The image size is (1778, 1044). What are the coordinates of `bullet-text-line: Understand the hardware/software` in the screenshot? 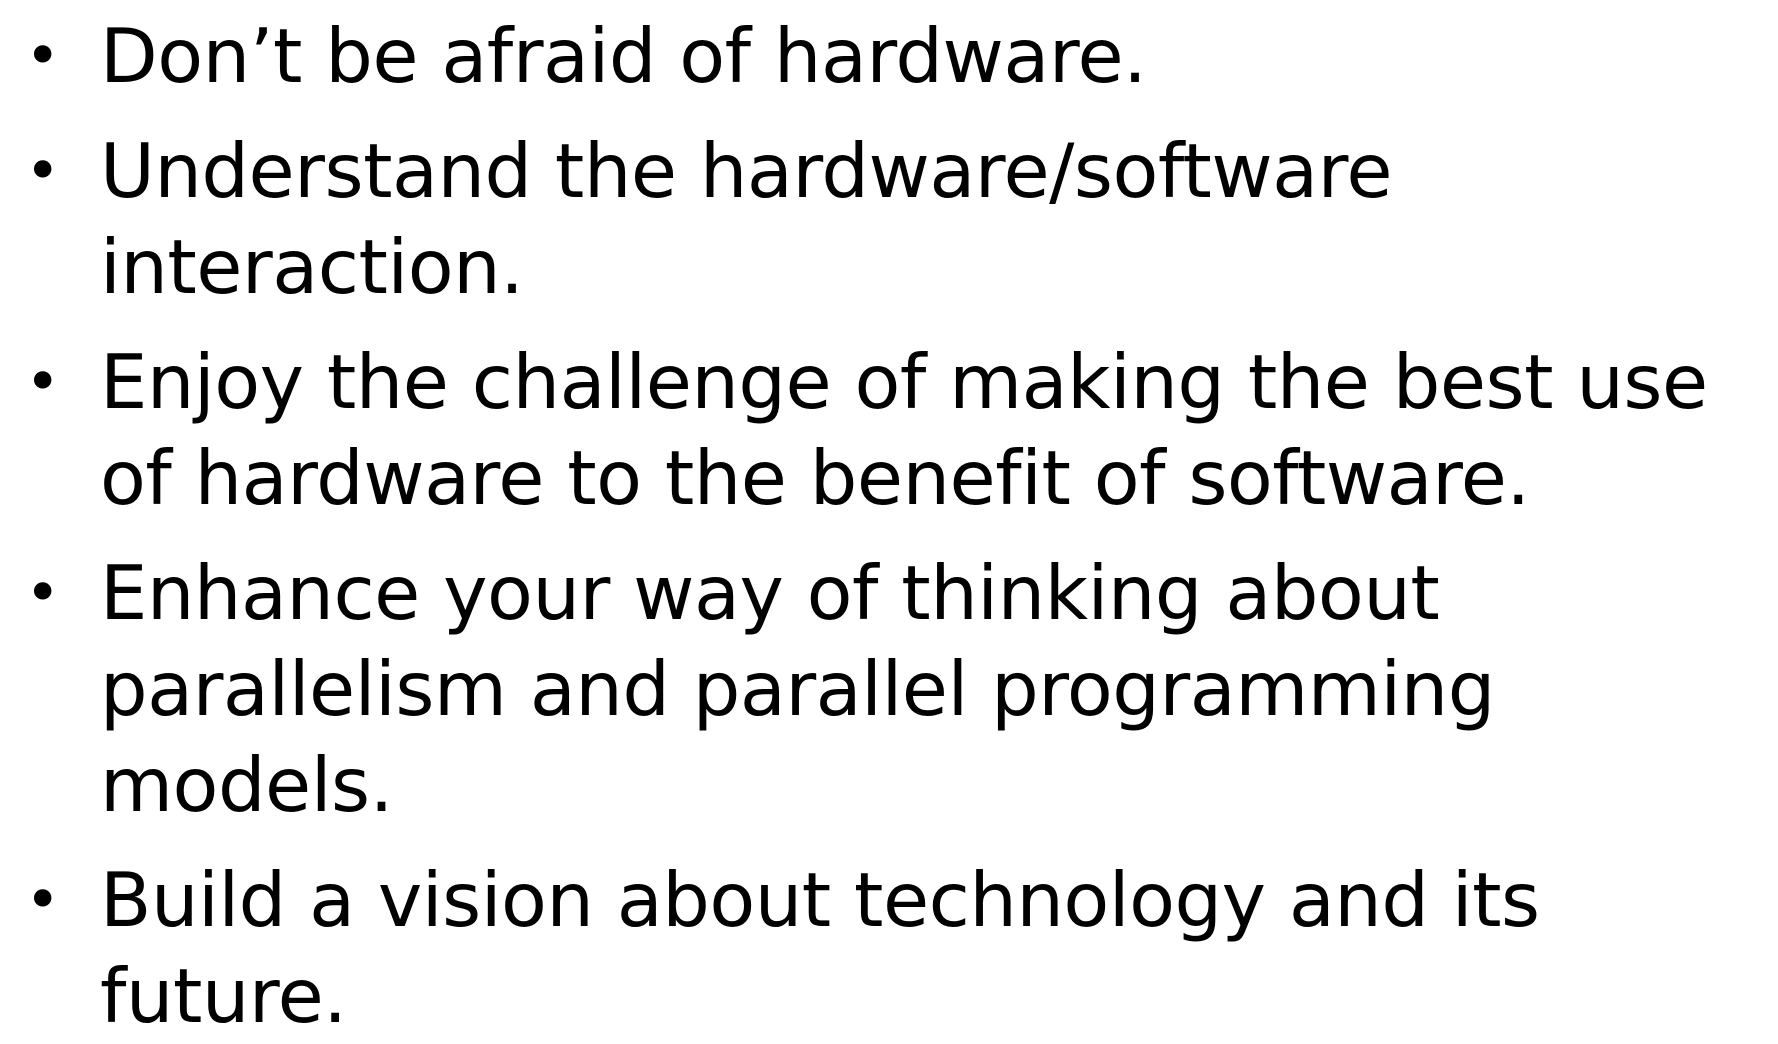 It's located at (746, 171).